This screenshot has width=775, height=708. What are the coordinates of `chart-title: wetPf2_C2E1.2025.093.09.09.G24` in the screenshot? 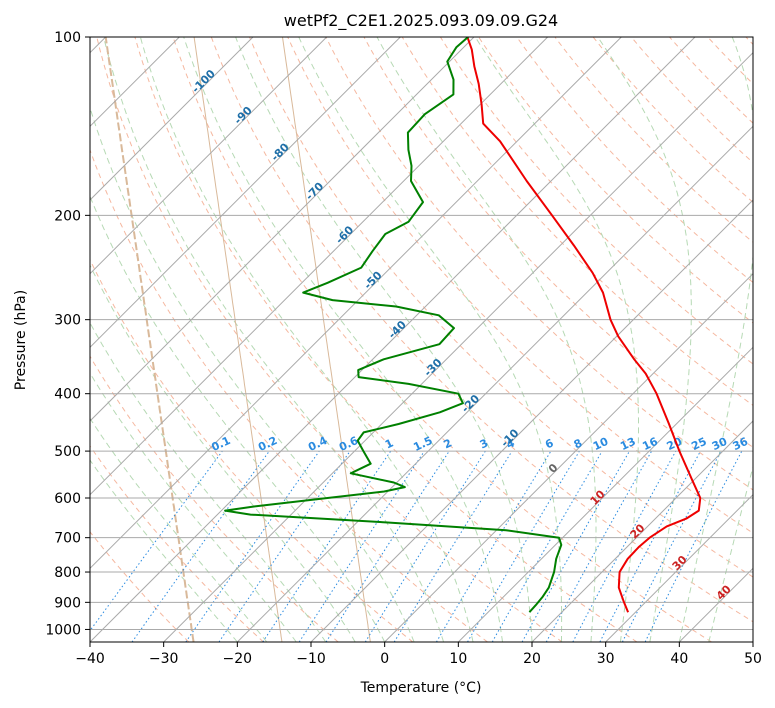 It's located at (421, 21).